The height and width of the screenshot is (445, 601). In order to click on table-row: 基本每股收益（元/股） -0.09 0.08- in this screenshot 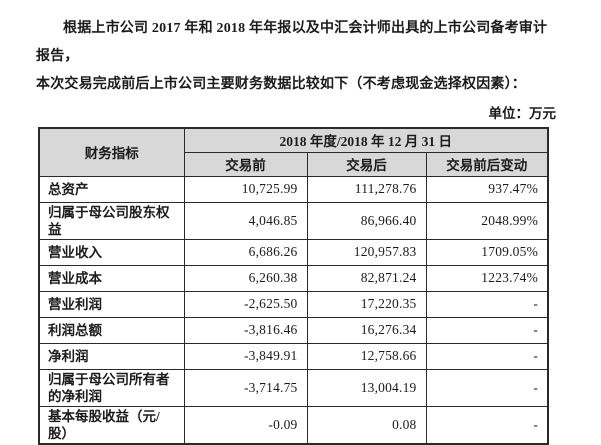, I will do `click(293, 424)`.